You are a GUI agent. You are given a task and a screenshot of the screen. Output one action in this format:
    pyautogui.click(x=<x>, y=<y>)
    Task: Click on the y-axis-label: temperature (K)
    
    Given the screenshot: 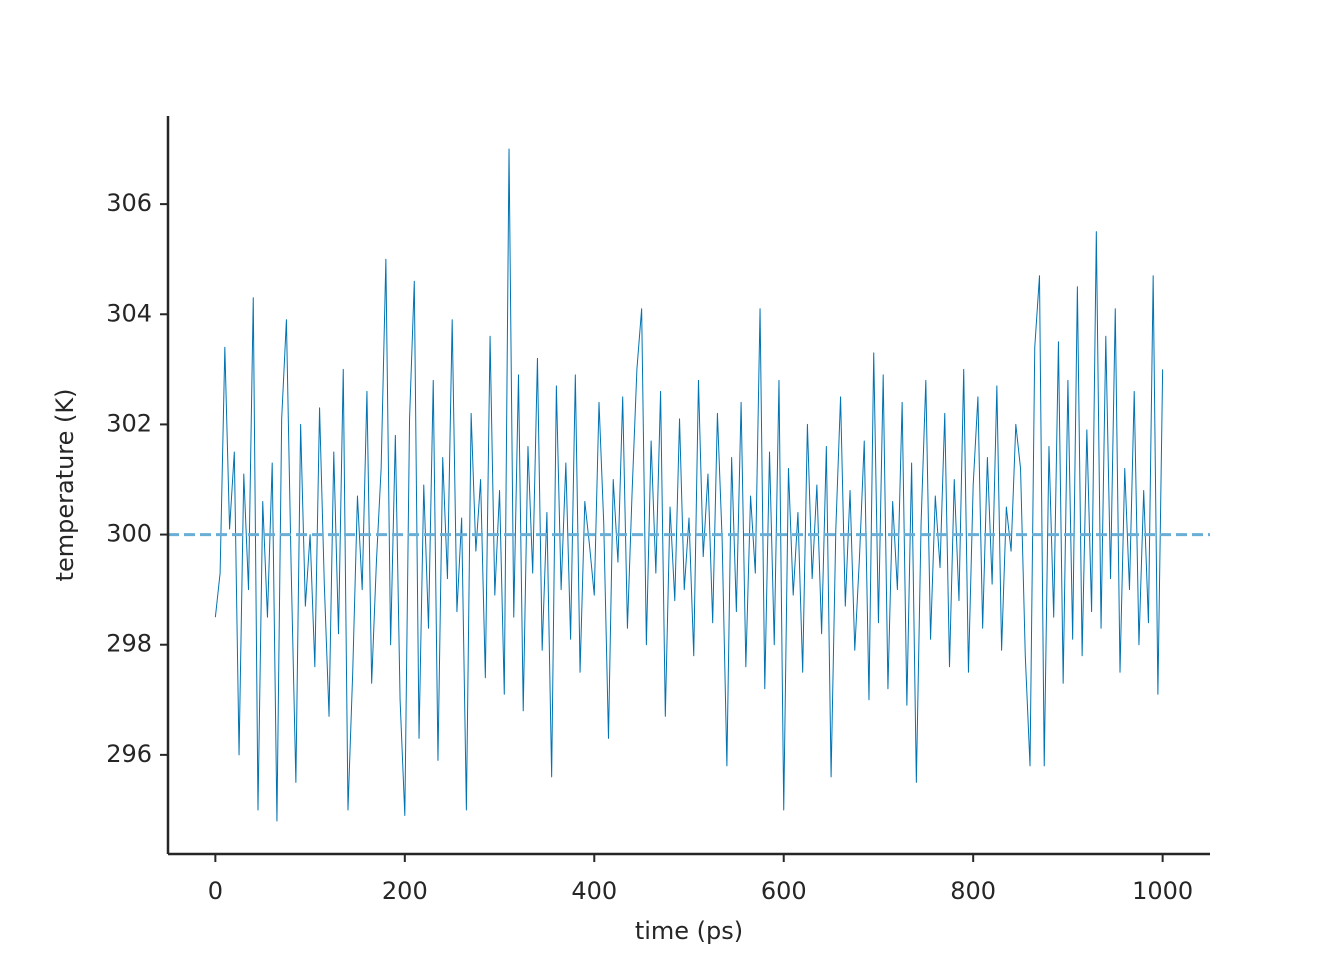 What is the action you would take?
    pyautogui.click(x=65, y=485)
    